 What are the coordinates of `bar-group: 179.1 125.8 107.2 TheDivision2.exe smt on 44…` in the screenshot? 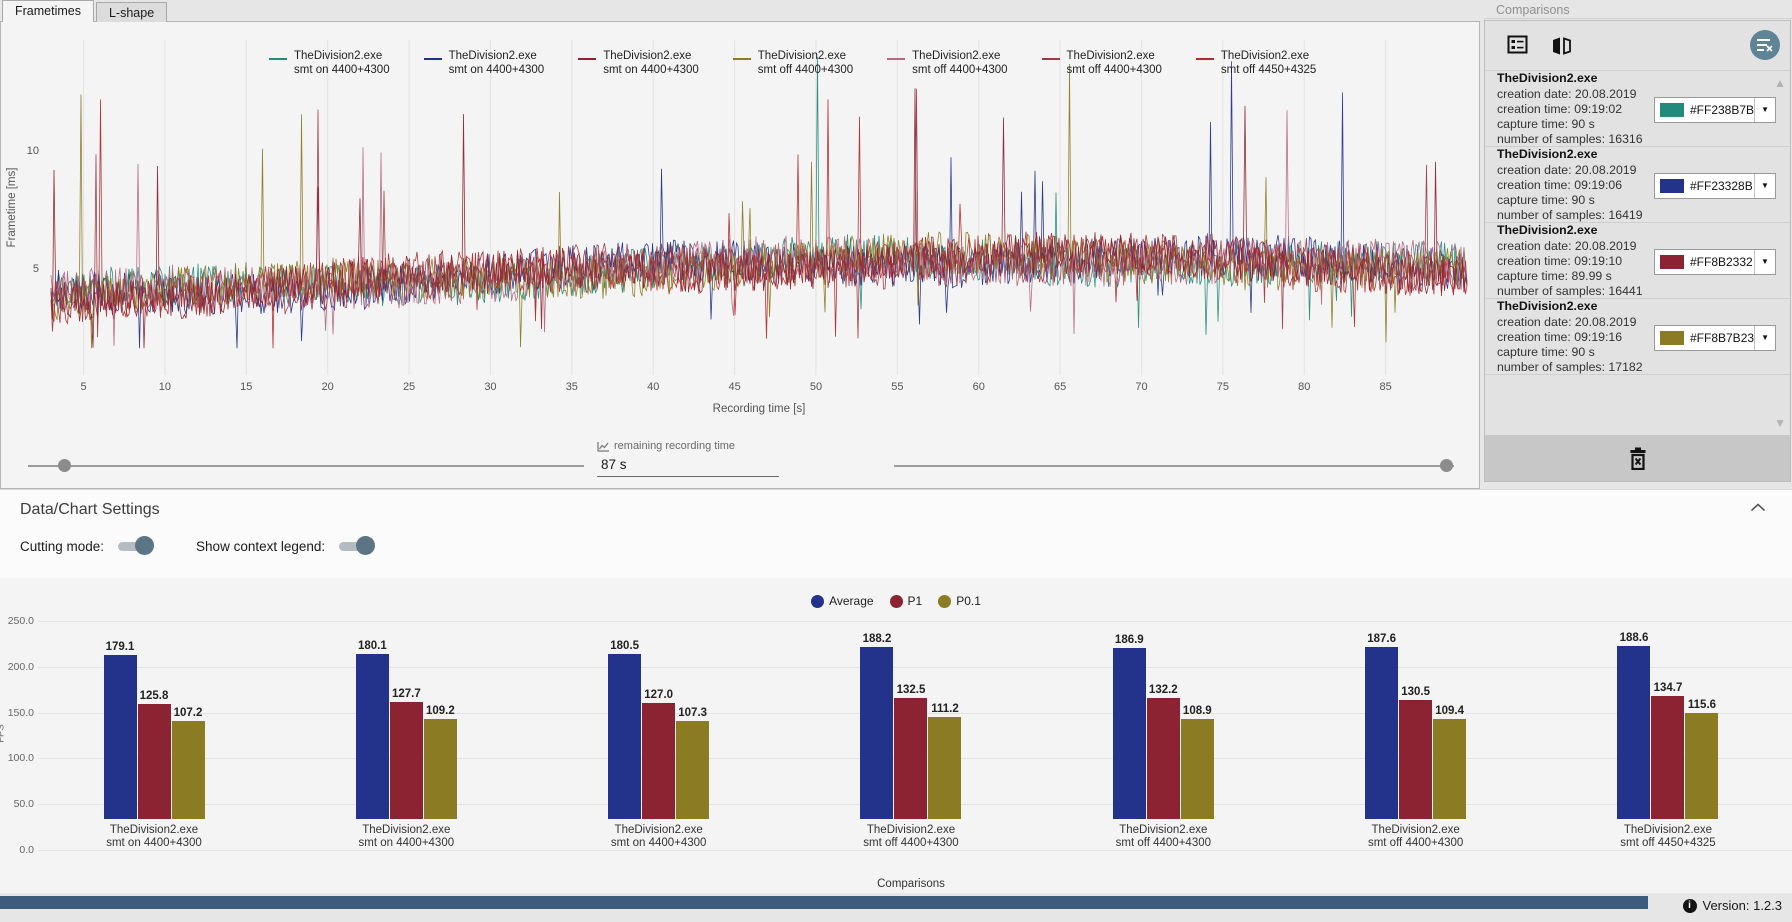 It's located at (154, 733).